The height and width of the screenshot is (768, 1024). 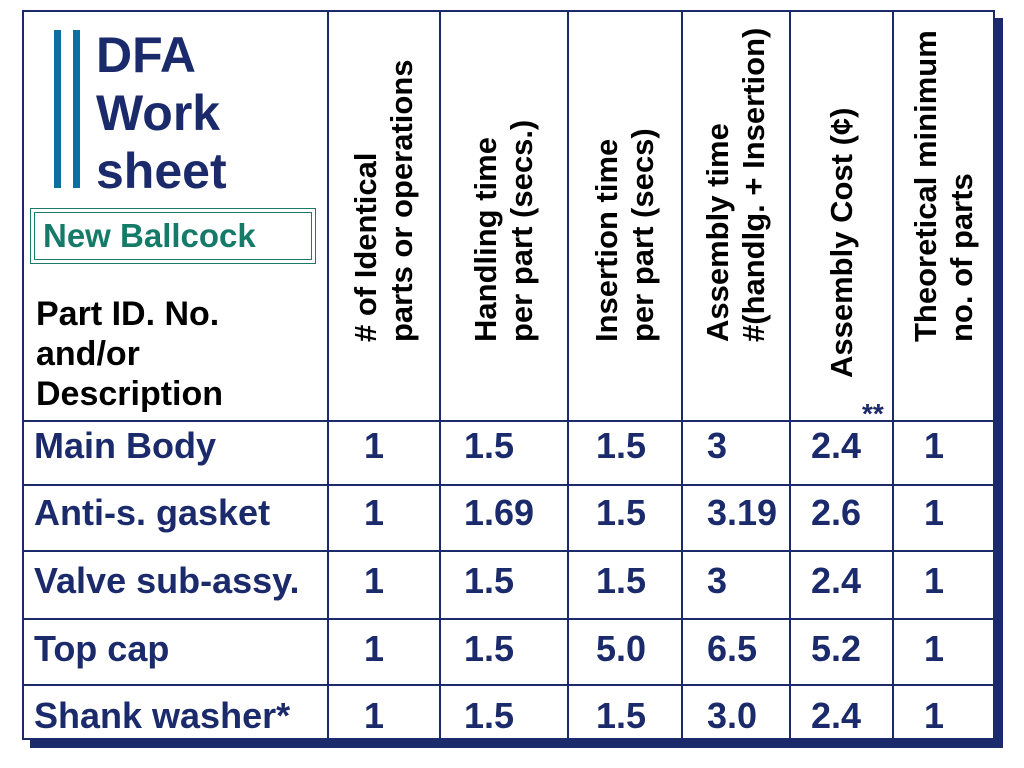 What do you see at coordinates (128, 314) in the screenshot?
I see `part-id-header-line: Part ID. No.` at bounding box center [128, 314].